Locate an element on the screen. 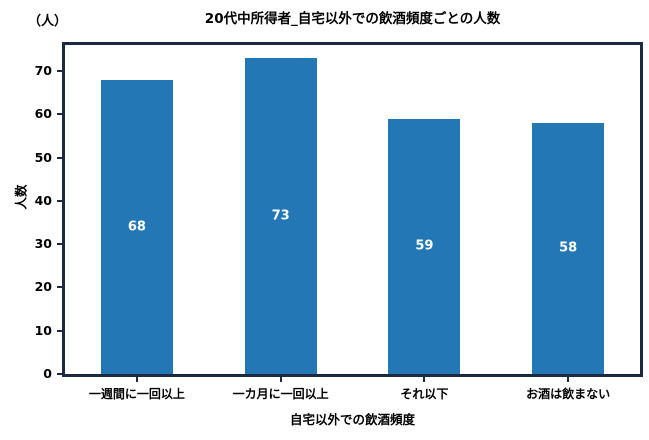 This screenshot has height=440, width=649. y-axis-tick-label: 70 is located at coordinates (43, 70).